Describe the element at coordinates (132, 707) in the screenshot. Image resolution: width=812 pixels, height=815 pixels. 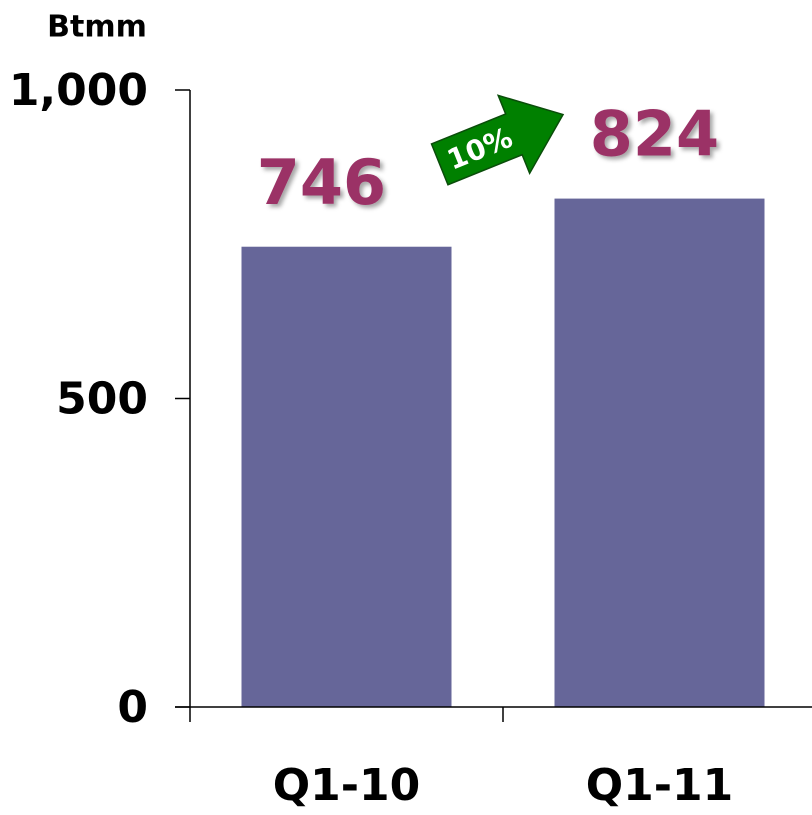
I see `y-tick-label: 0` at that location.